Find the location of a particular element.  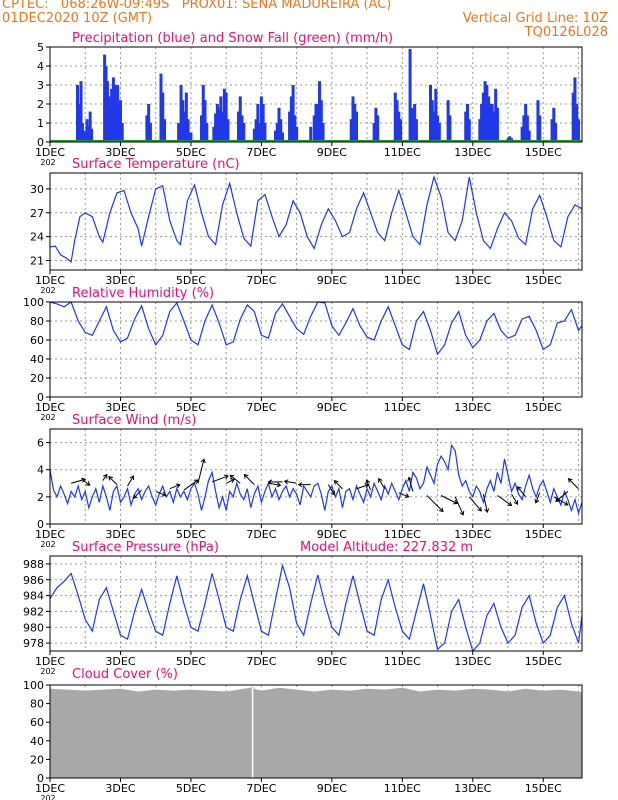

model-id: TQ0126L028 is located at coordinates (566, 32).